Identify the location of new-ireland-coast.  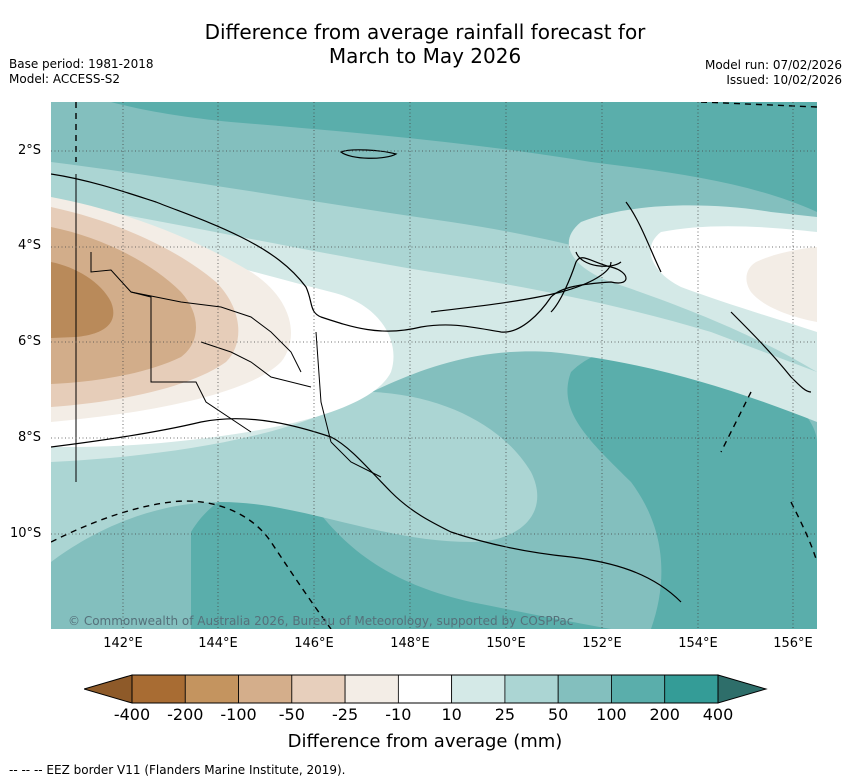
(643, 237).